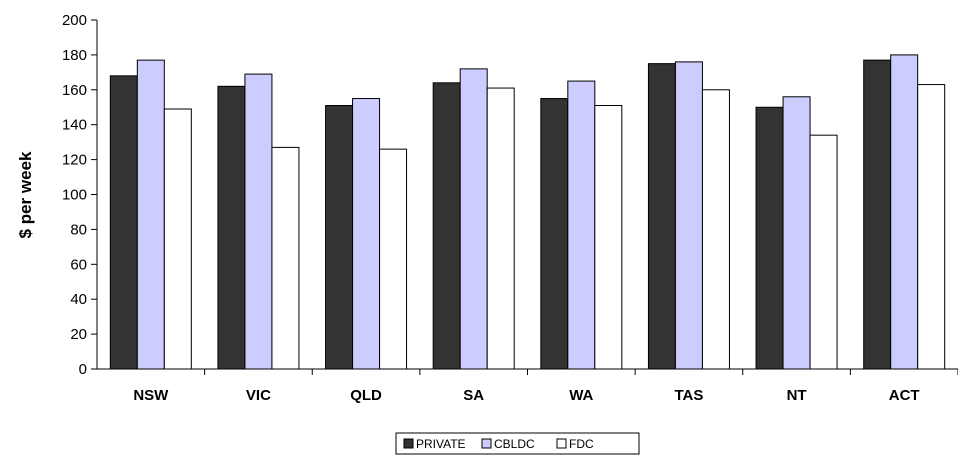 The image size is (958, 462). I want to click on y-tick-label: 0, so click(83, 369).